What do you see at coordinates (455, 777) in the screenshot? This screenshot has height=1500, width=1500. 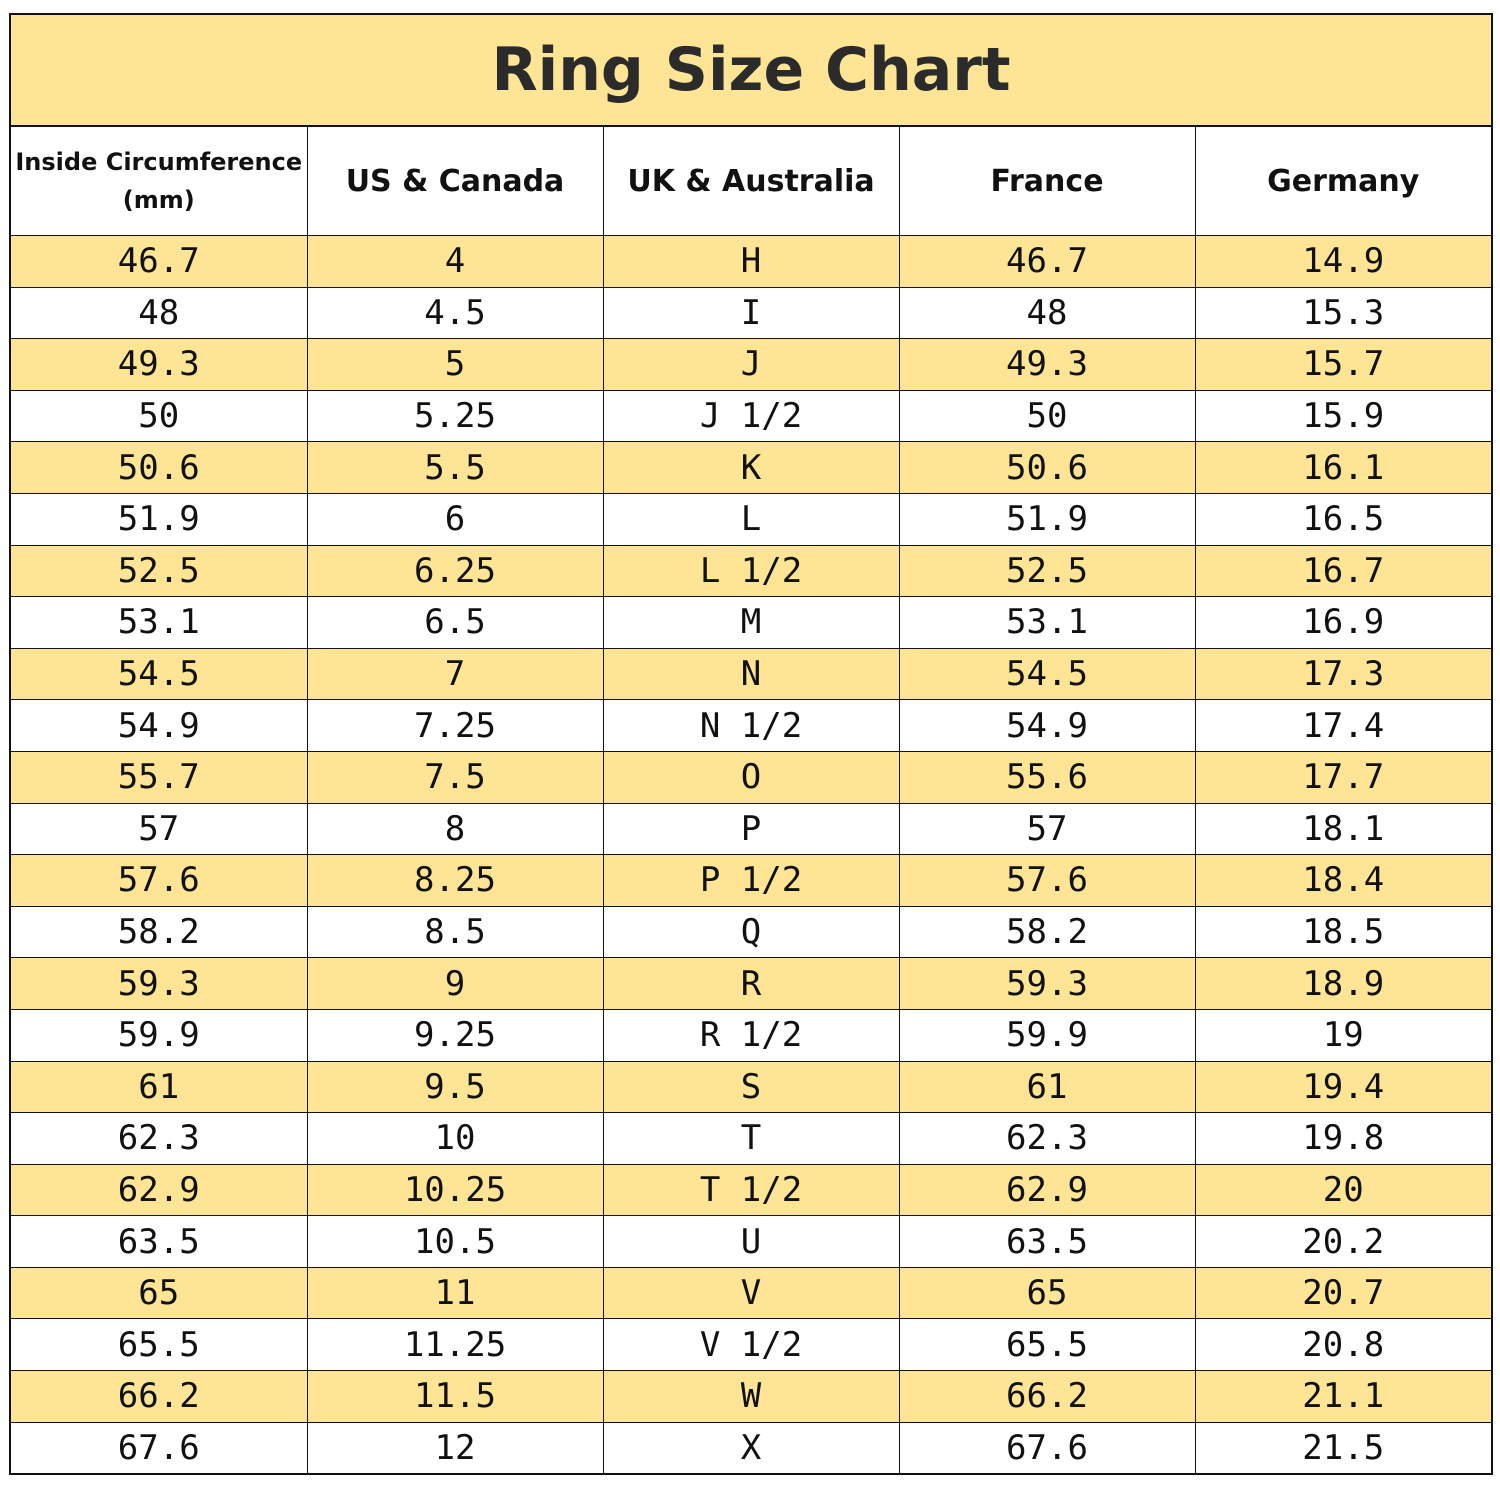 I see `cell-us-canada: 7.5` at bounding box center [455, 777].